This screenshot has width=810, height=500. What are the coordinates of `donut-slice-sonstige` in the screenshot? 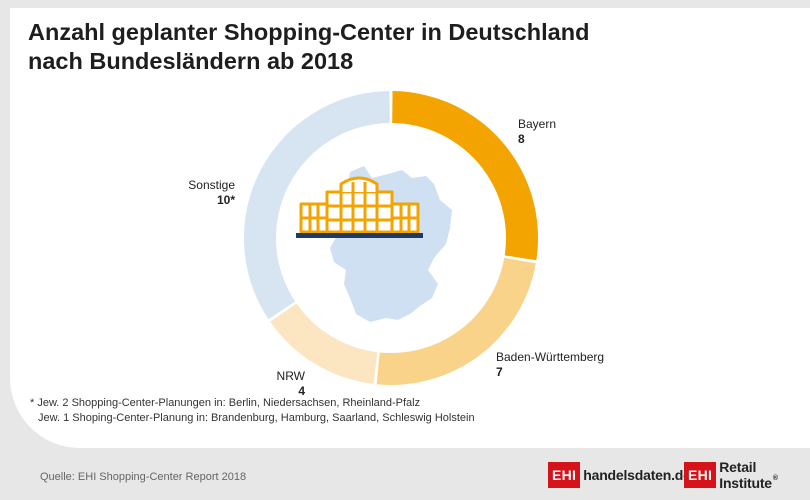 It's located at (317, 205).